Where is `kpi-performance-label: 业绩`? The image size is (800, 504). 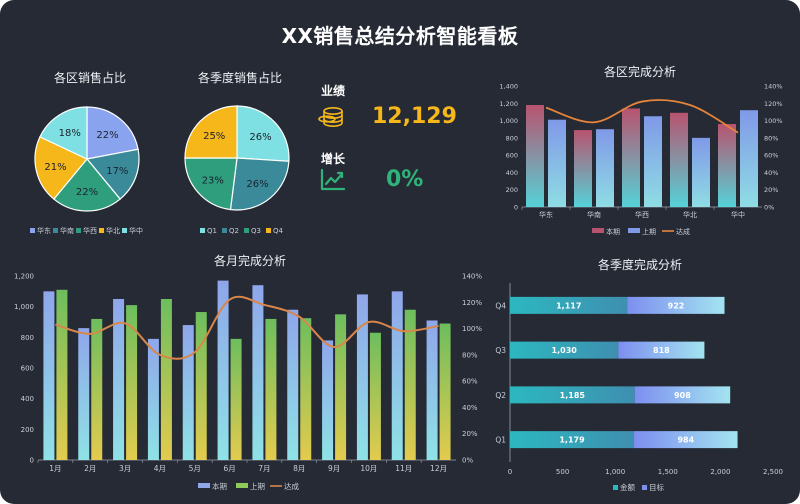 kpi-performance-label: 业绩 is located at coordinates (333, 91).